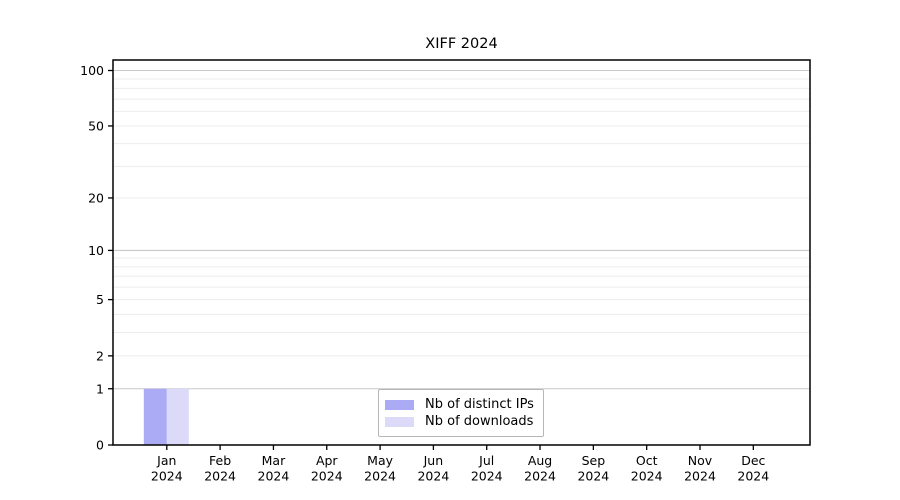 The width and height of the screenshot is (900, 500). I want to click on legend-swatch-distinct-ips, so click(399, 404).